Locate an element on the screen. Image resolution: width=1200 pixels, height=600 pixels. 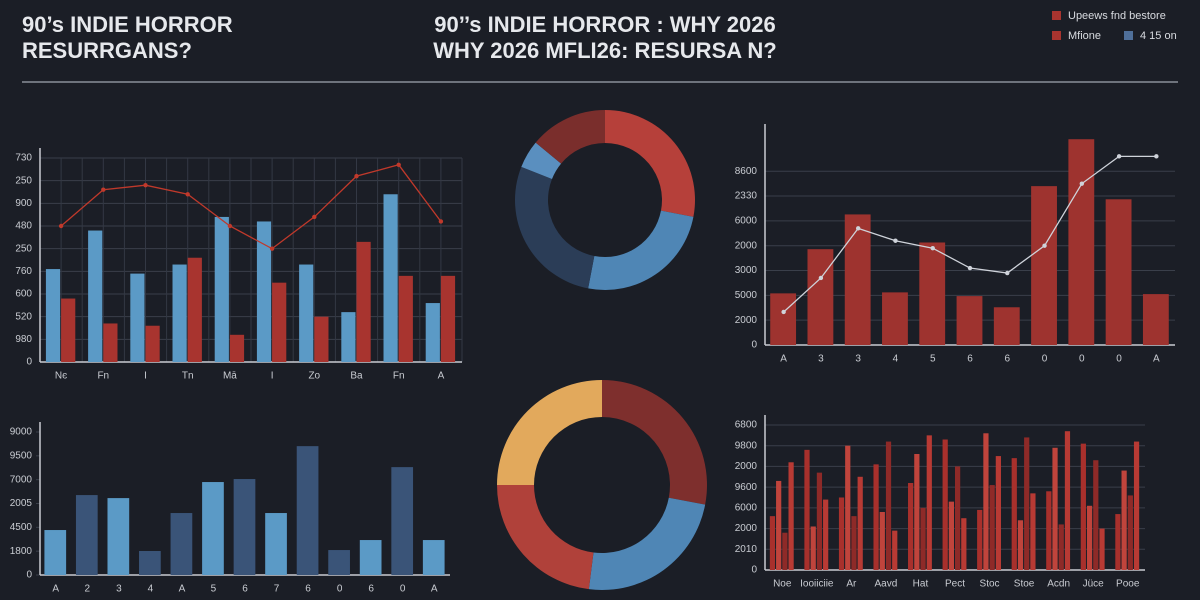
x-tick-label: Zo is located at coordinates (314, 376).